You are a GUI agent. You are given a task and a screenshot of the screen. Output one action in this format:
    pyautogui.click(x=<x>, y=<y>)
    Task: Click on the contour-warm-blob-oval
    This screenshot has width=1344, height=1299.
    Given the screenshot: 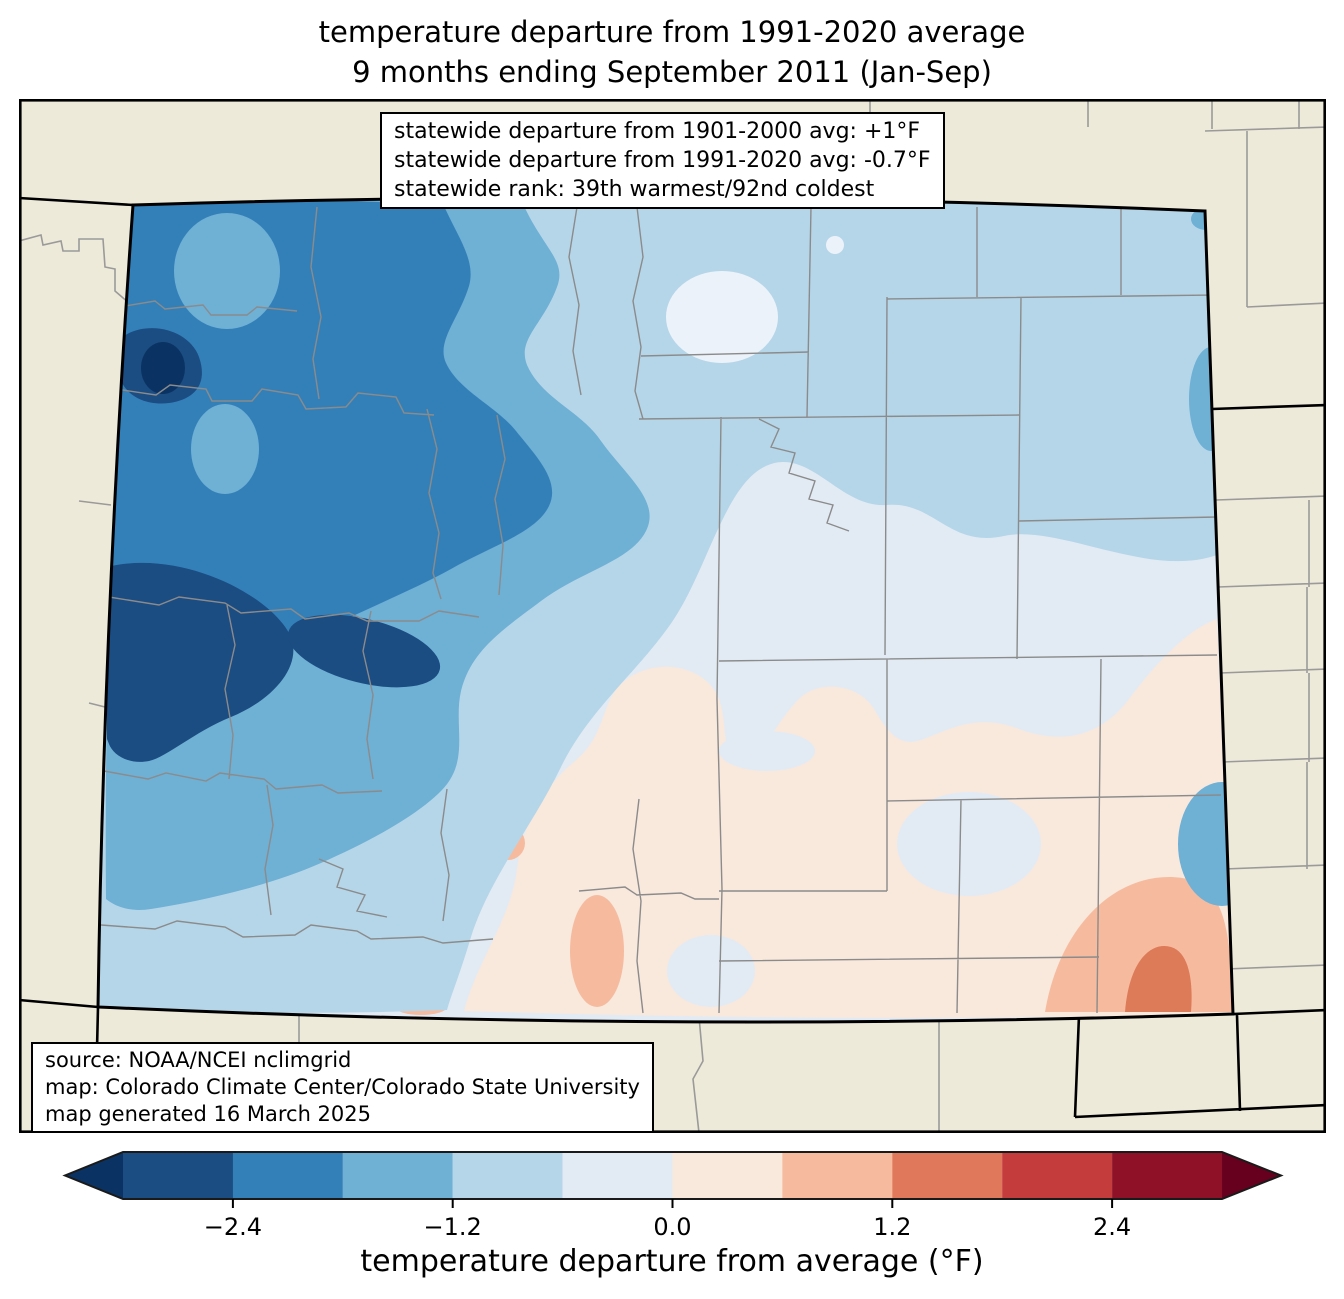 What is the action you would take?
    pyautogui.click(x=597, y=951)
    